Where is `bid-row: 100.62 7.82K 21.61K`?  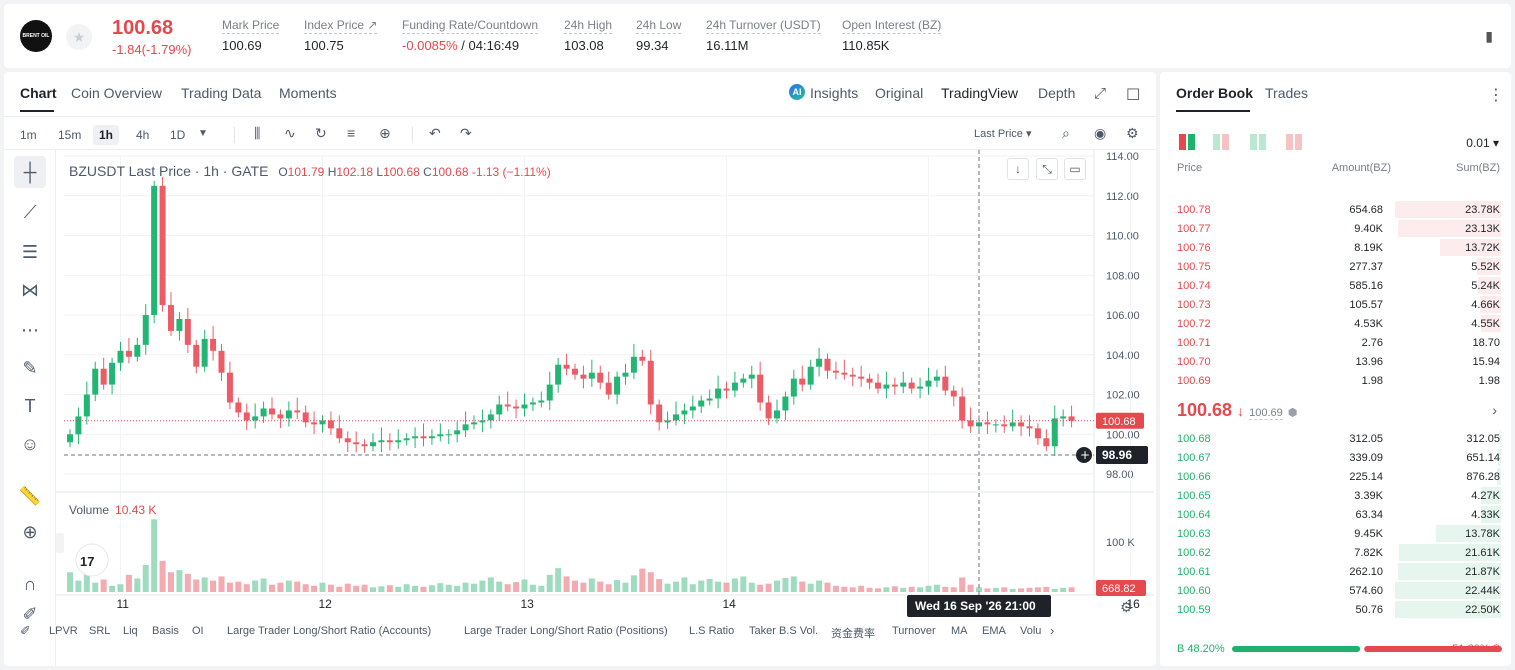 bid-row: 100.62 7.82K 21.61K is located at coordinates (1335, 552).